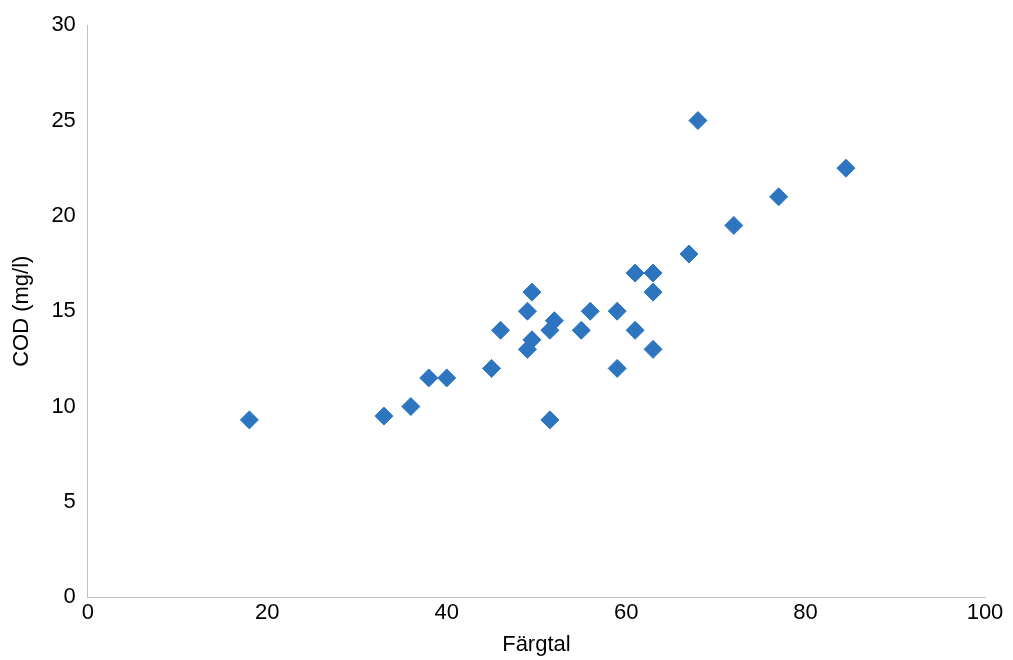 Image resolution: width=1013 pixels, height=660 pixels. I want to click on y-tick-label: 10, so click(63, 405).